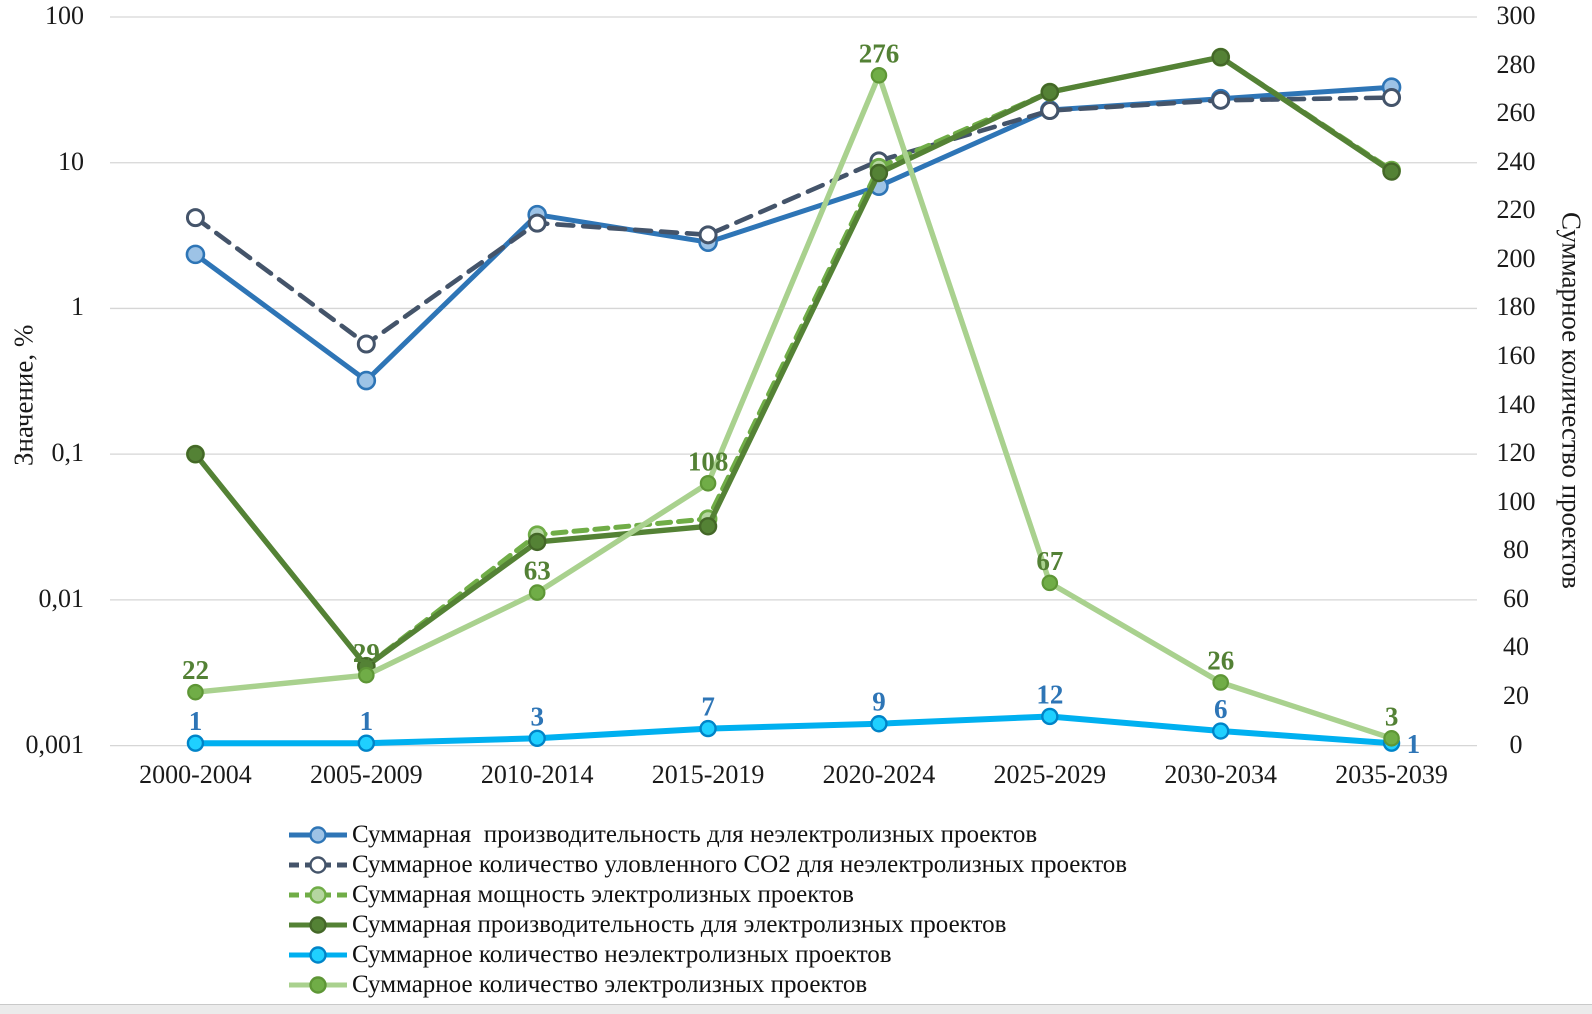  What do you see at coordinates (71, 161) in the screenshot?
I see `y-axis-tick-left: 10` at bounding box center [71, 161].